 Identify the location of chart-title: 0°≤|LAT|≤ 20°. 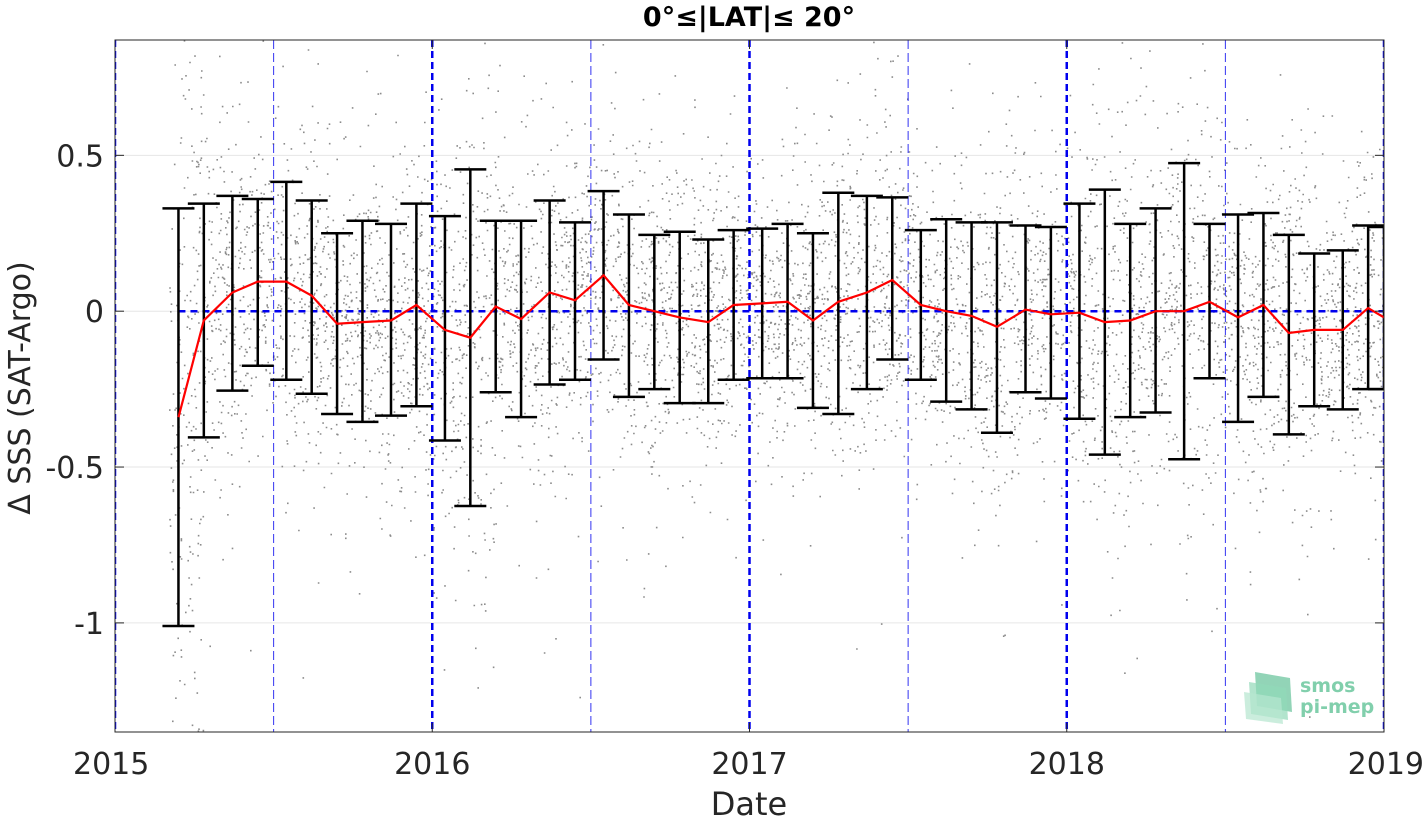
(749, 17).